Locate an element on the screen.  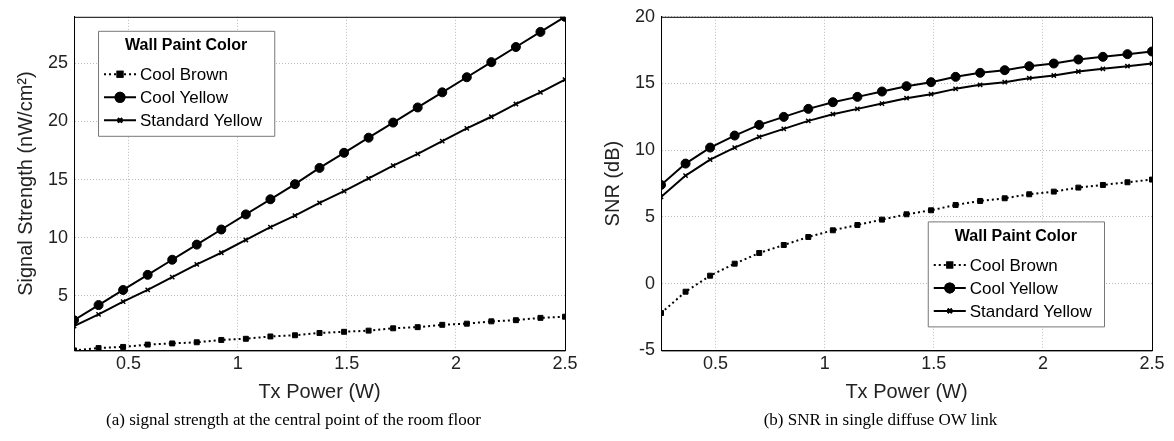
y-tick-label: 25 is located at coordinates (58, 62).